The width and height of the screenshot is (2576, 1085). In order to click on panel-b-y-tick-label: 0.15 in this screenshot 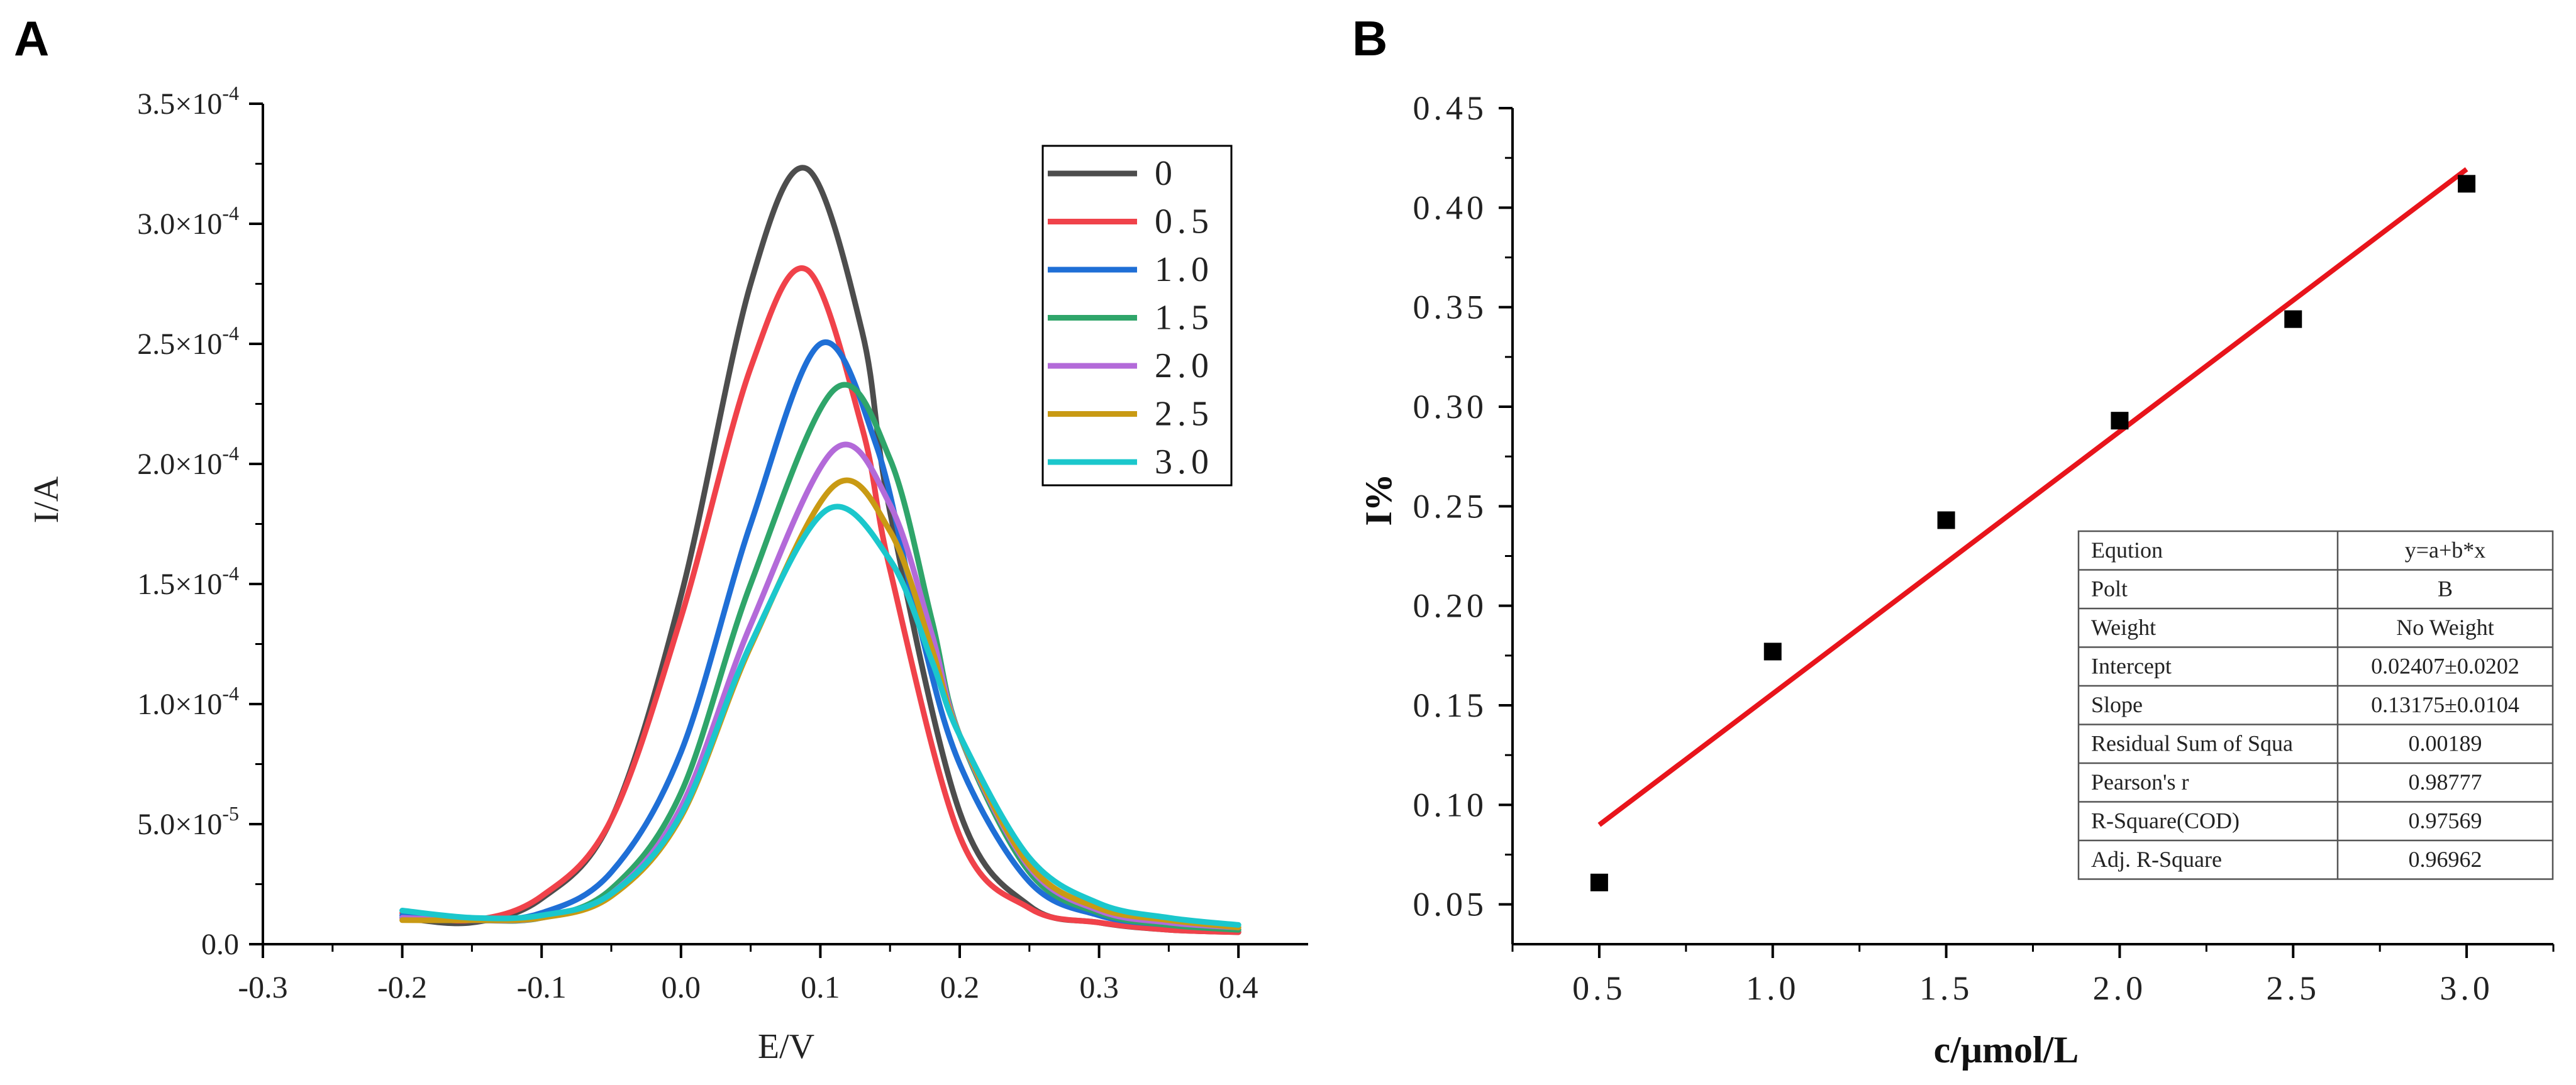, I will do `click(1450, 705)`.